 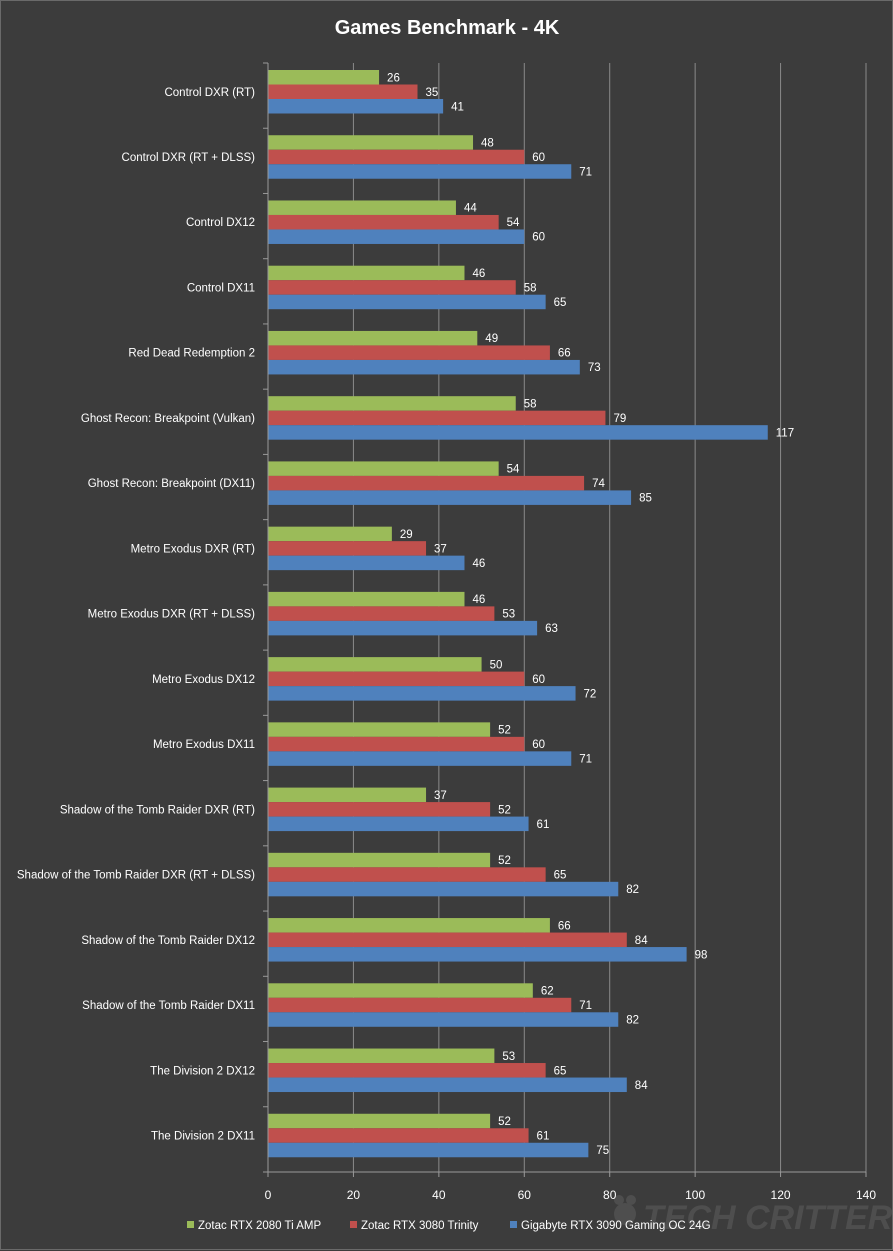 What do you see at coordinates (168, 941) in the screenshot?
I see `category-label: Shadow of the Tomb Raider DX12` at bounding box center [168, 941].